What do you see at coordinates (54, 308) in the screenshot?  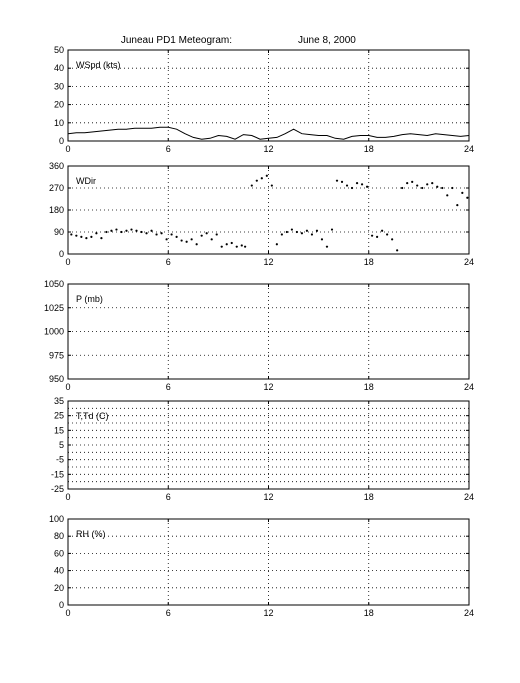 I see `y-tick-label: 1025` at bounding box center [54, 308].